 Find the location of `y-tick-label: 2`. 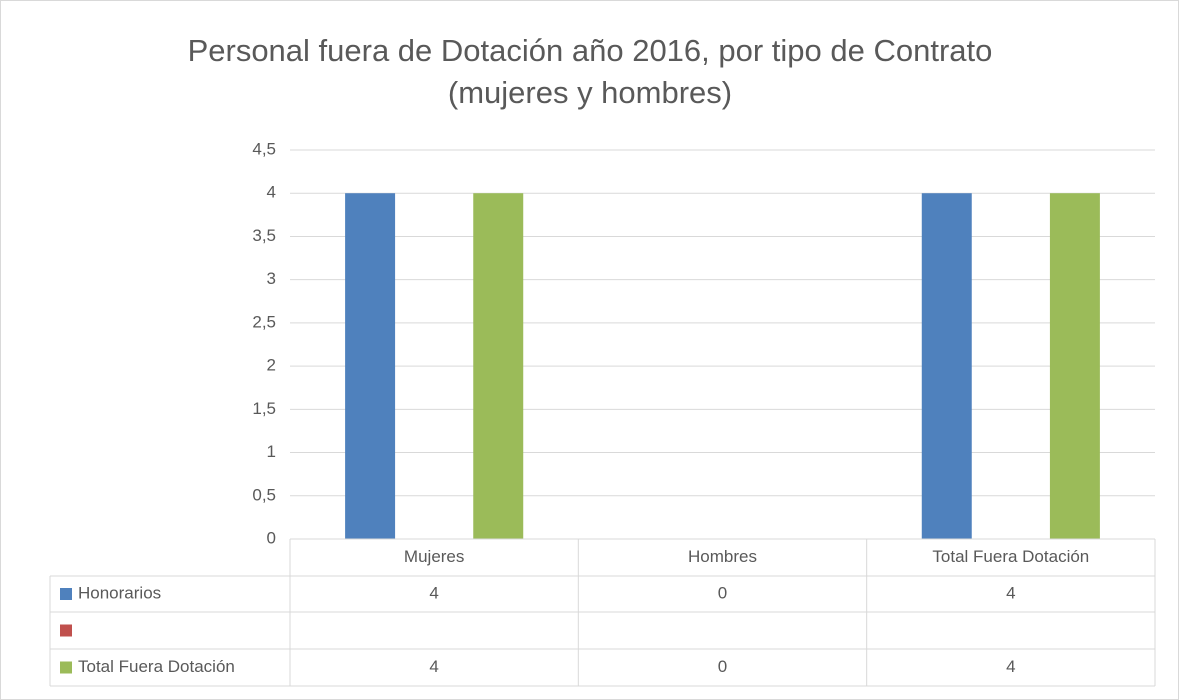

y-tick-label: 2 is located at coordinates (271, 365).